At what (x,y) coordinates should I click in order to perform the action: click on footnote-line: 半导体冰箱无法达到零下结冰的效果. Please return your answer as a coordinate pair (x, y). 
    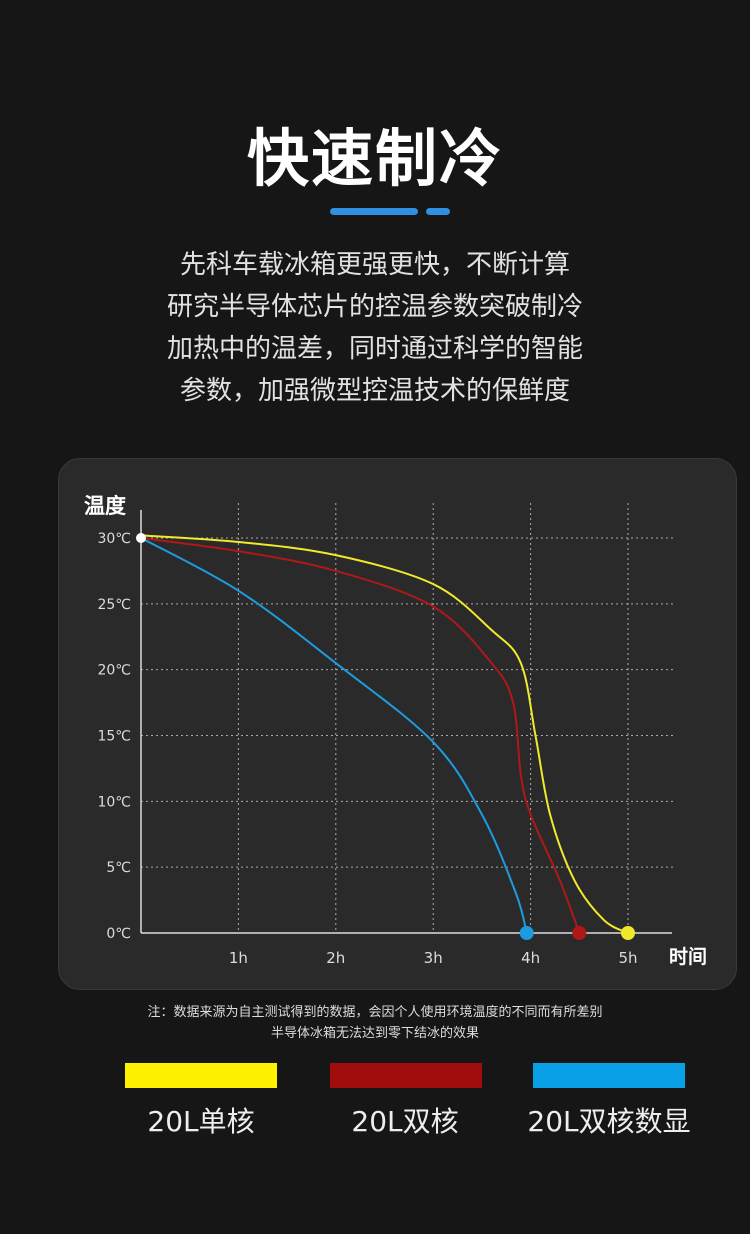
    Looking at the image, I should click on (374, 1033).